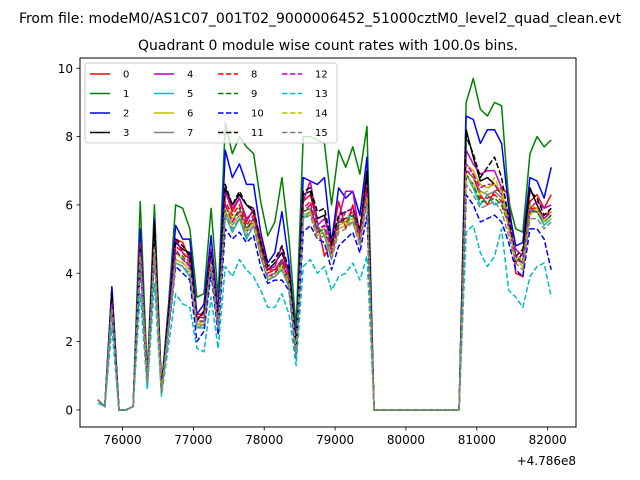 Image resolution: width=640 pixels, height=480 pixels. What do you see at coordinates (69, 137) in the screenshot?
I see `y-tick-label: 8` at bounding box center [69, 137].